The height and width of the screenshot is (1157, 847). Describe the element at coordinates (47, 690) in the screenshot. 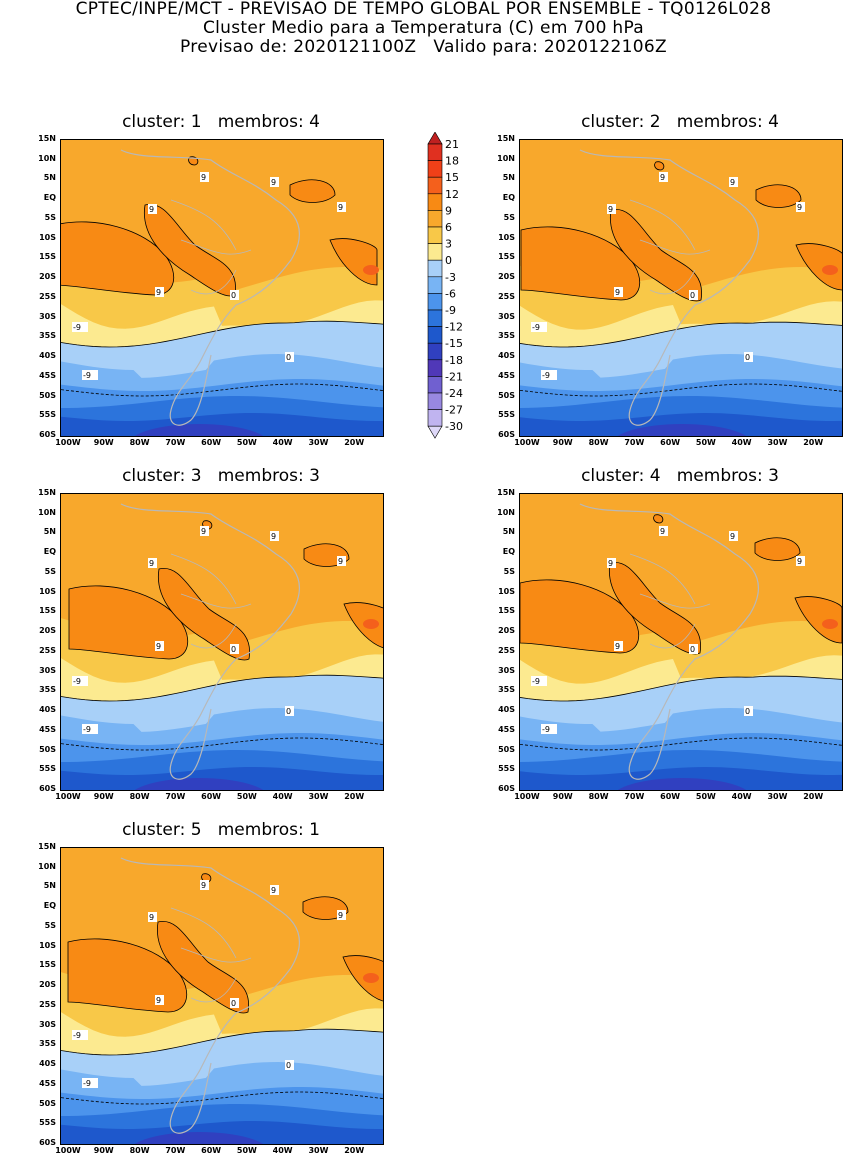

I see `lat-tick-label: 35S` at that location.